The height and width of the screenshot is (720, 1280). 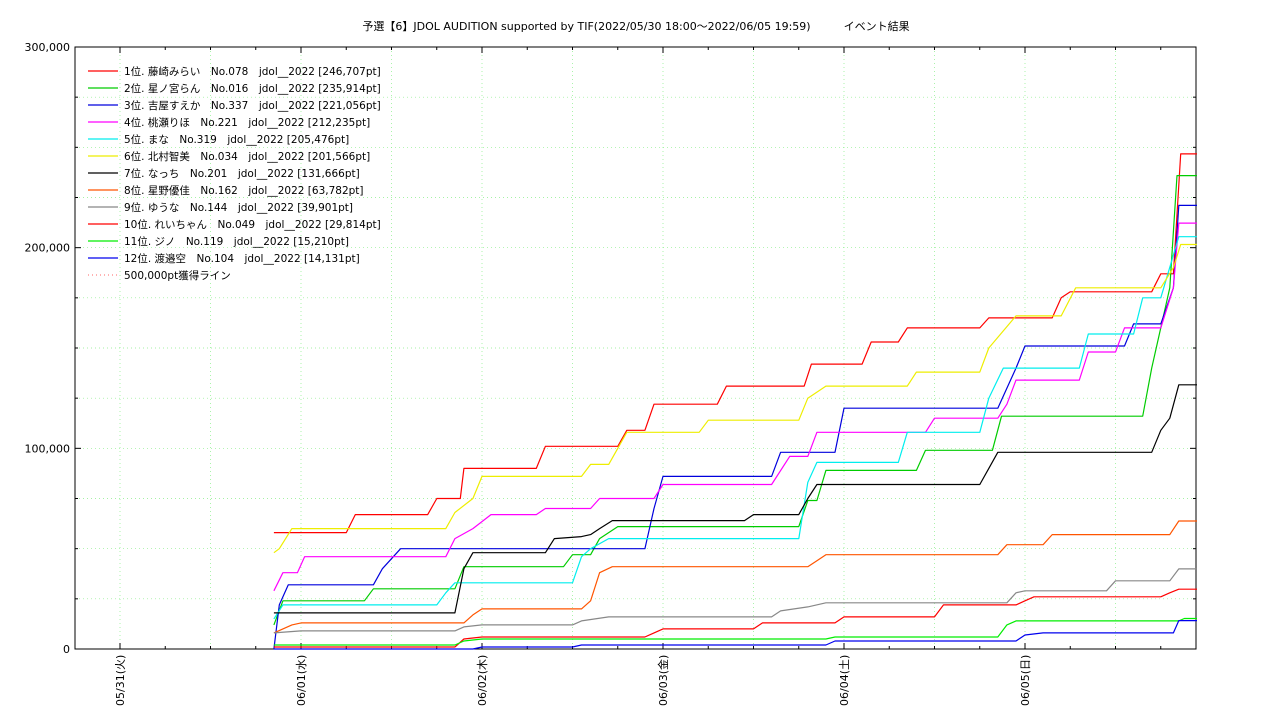 What do you see at coordinates (120, 680) in the screenshot?
I see `x-tick-label: 05/31(火)` at bounding box center [120, 680].